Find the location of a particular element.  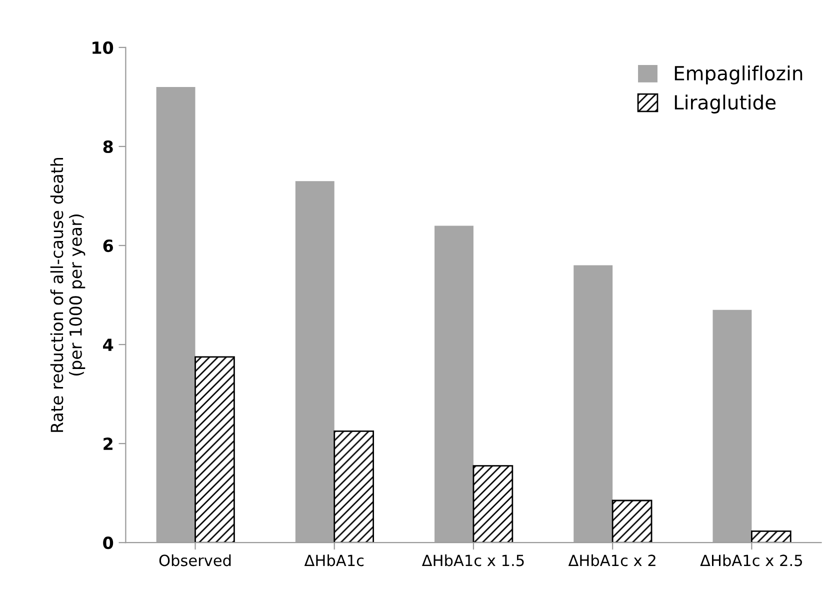

x-tick-label: ΔHbA1c x 2.5 is located at coordinates (751, 560).